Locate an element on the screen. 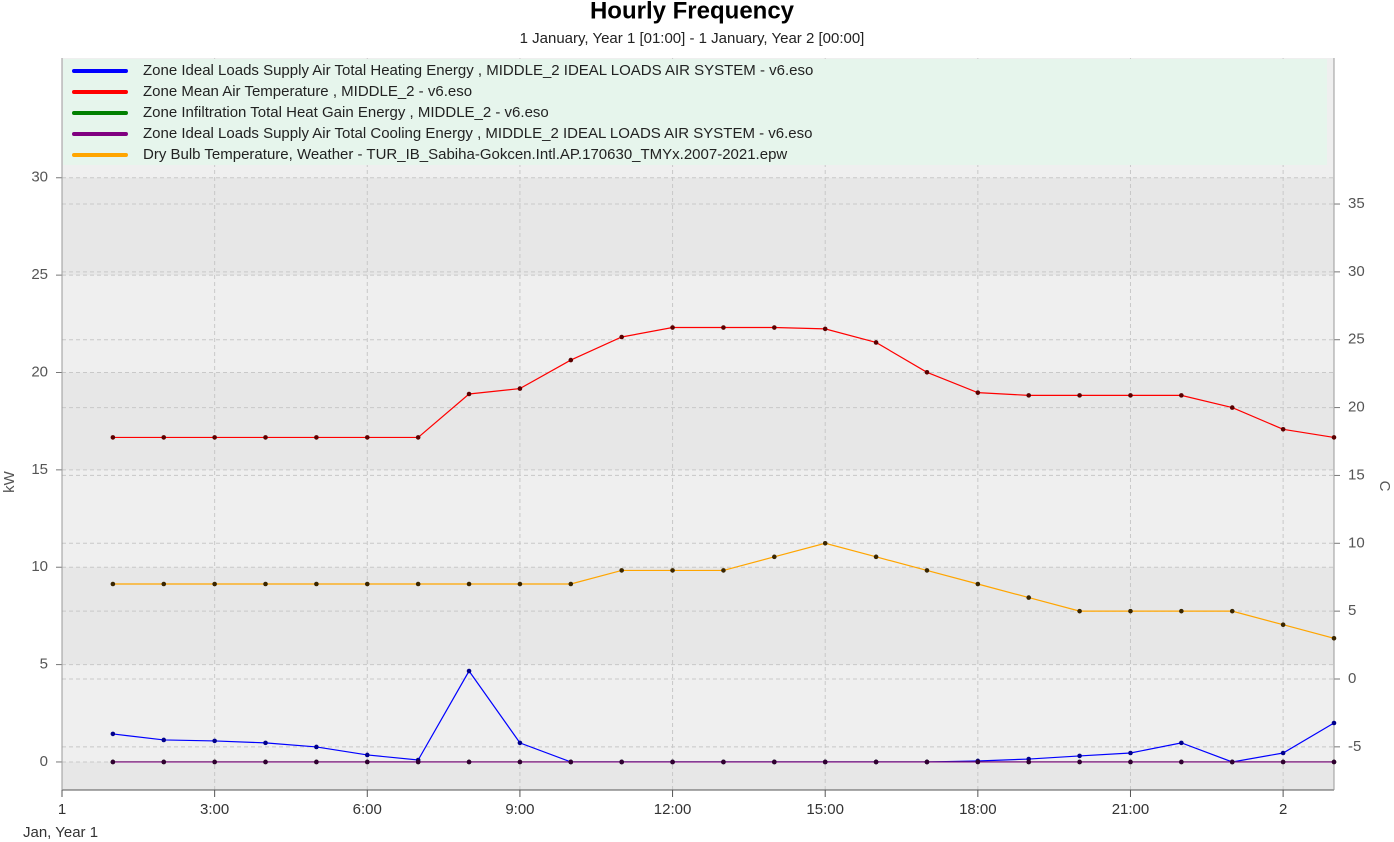  y-tick-label: 20 is located at coordinates (39, 371).